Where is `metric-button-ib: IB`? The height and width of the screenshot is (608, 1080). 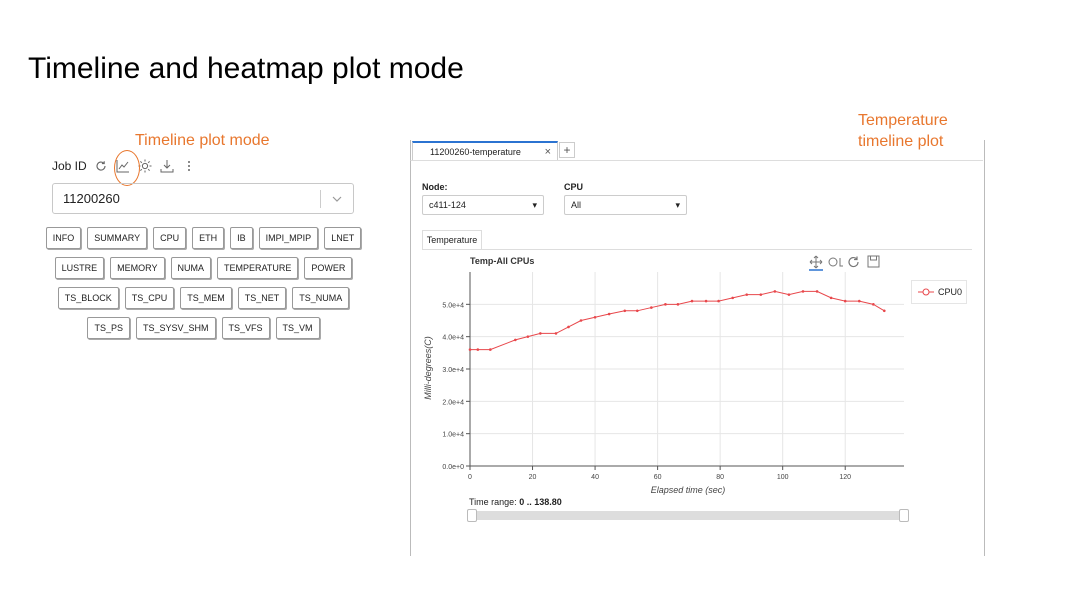 metric-button-ib: IB is located at coordinates (241, 238).